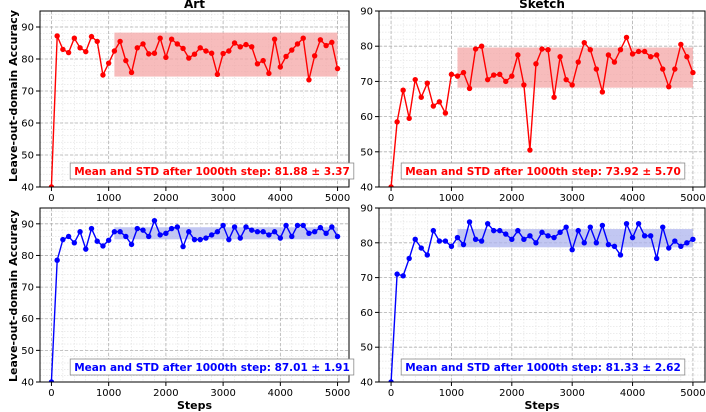 The height and width of the screenshot is (412, 706). Describe the element at coordinates (366, 82) in the screenshot. I see `y-tick-label: 70` at that location.